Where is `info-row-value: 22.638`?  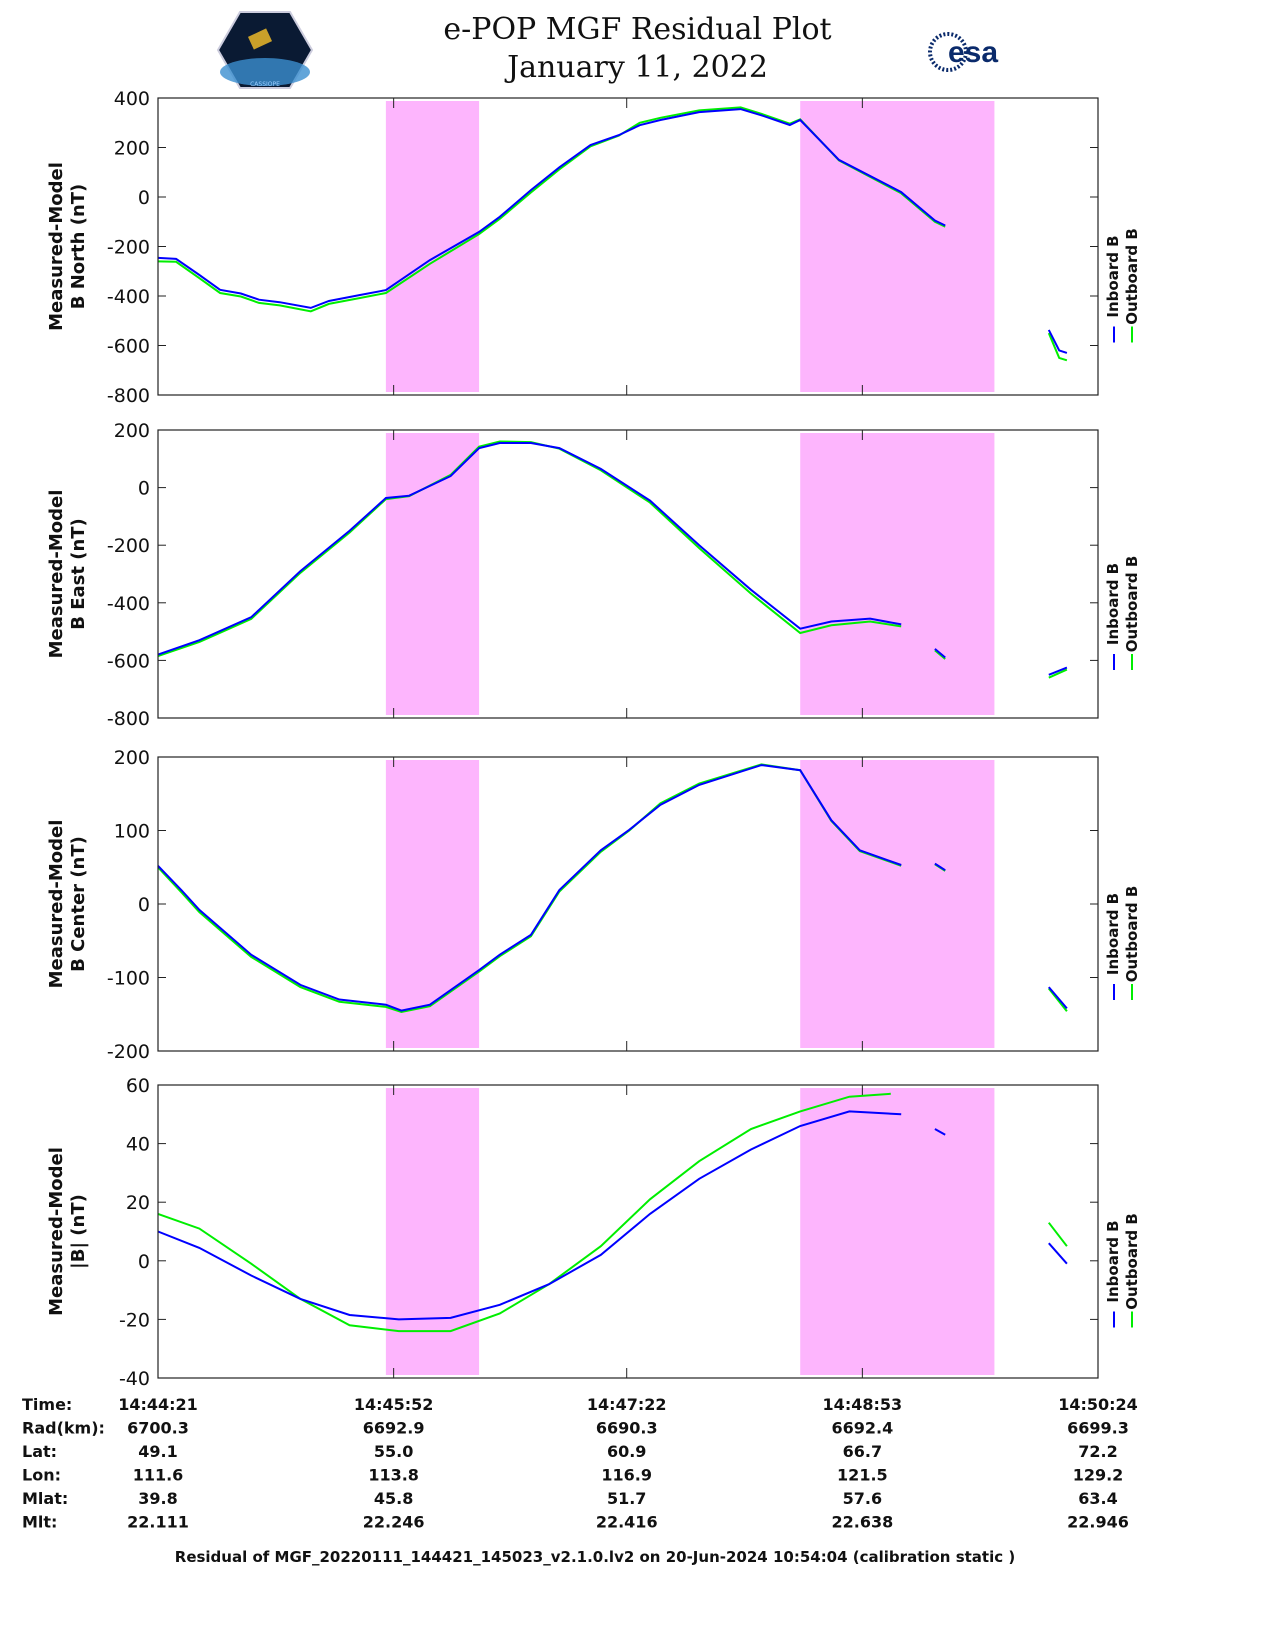 info-row-value: 22.638 is located at coordinates (862, 1522).